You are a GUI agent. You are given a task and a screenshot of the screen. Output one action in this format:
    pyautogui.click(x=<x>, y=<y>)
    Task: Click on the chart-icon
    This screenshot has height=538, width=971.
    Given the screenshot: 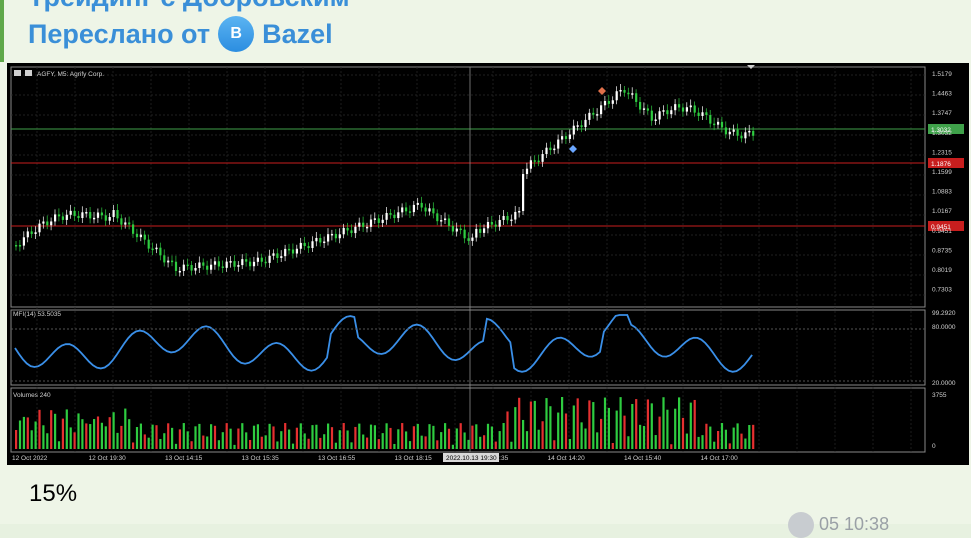 What is the action you would take?
    pyautogui.click(x=28, y=73)
    